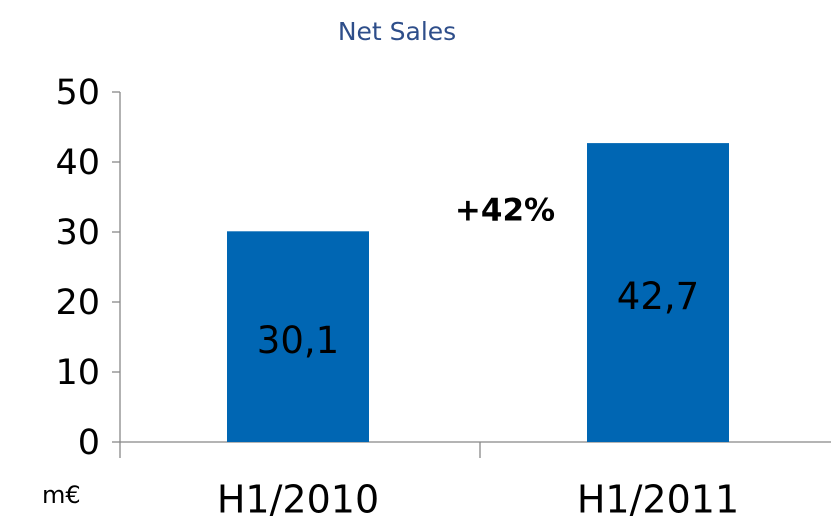 The image size is (831, 526). I want to click on value-label: 42,7, so click(658, 296).